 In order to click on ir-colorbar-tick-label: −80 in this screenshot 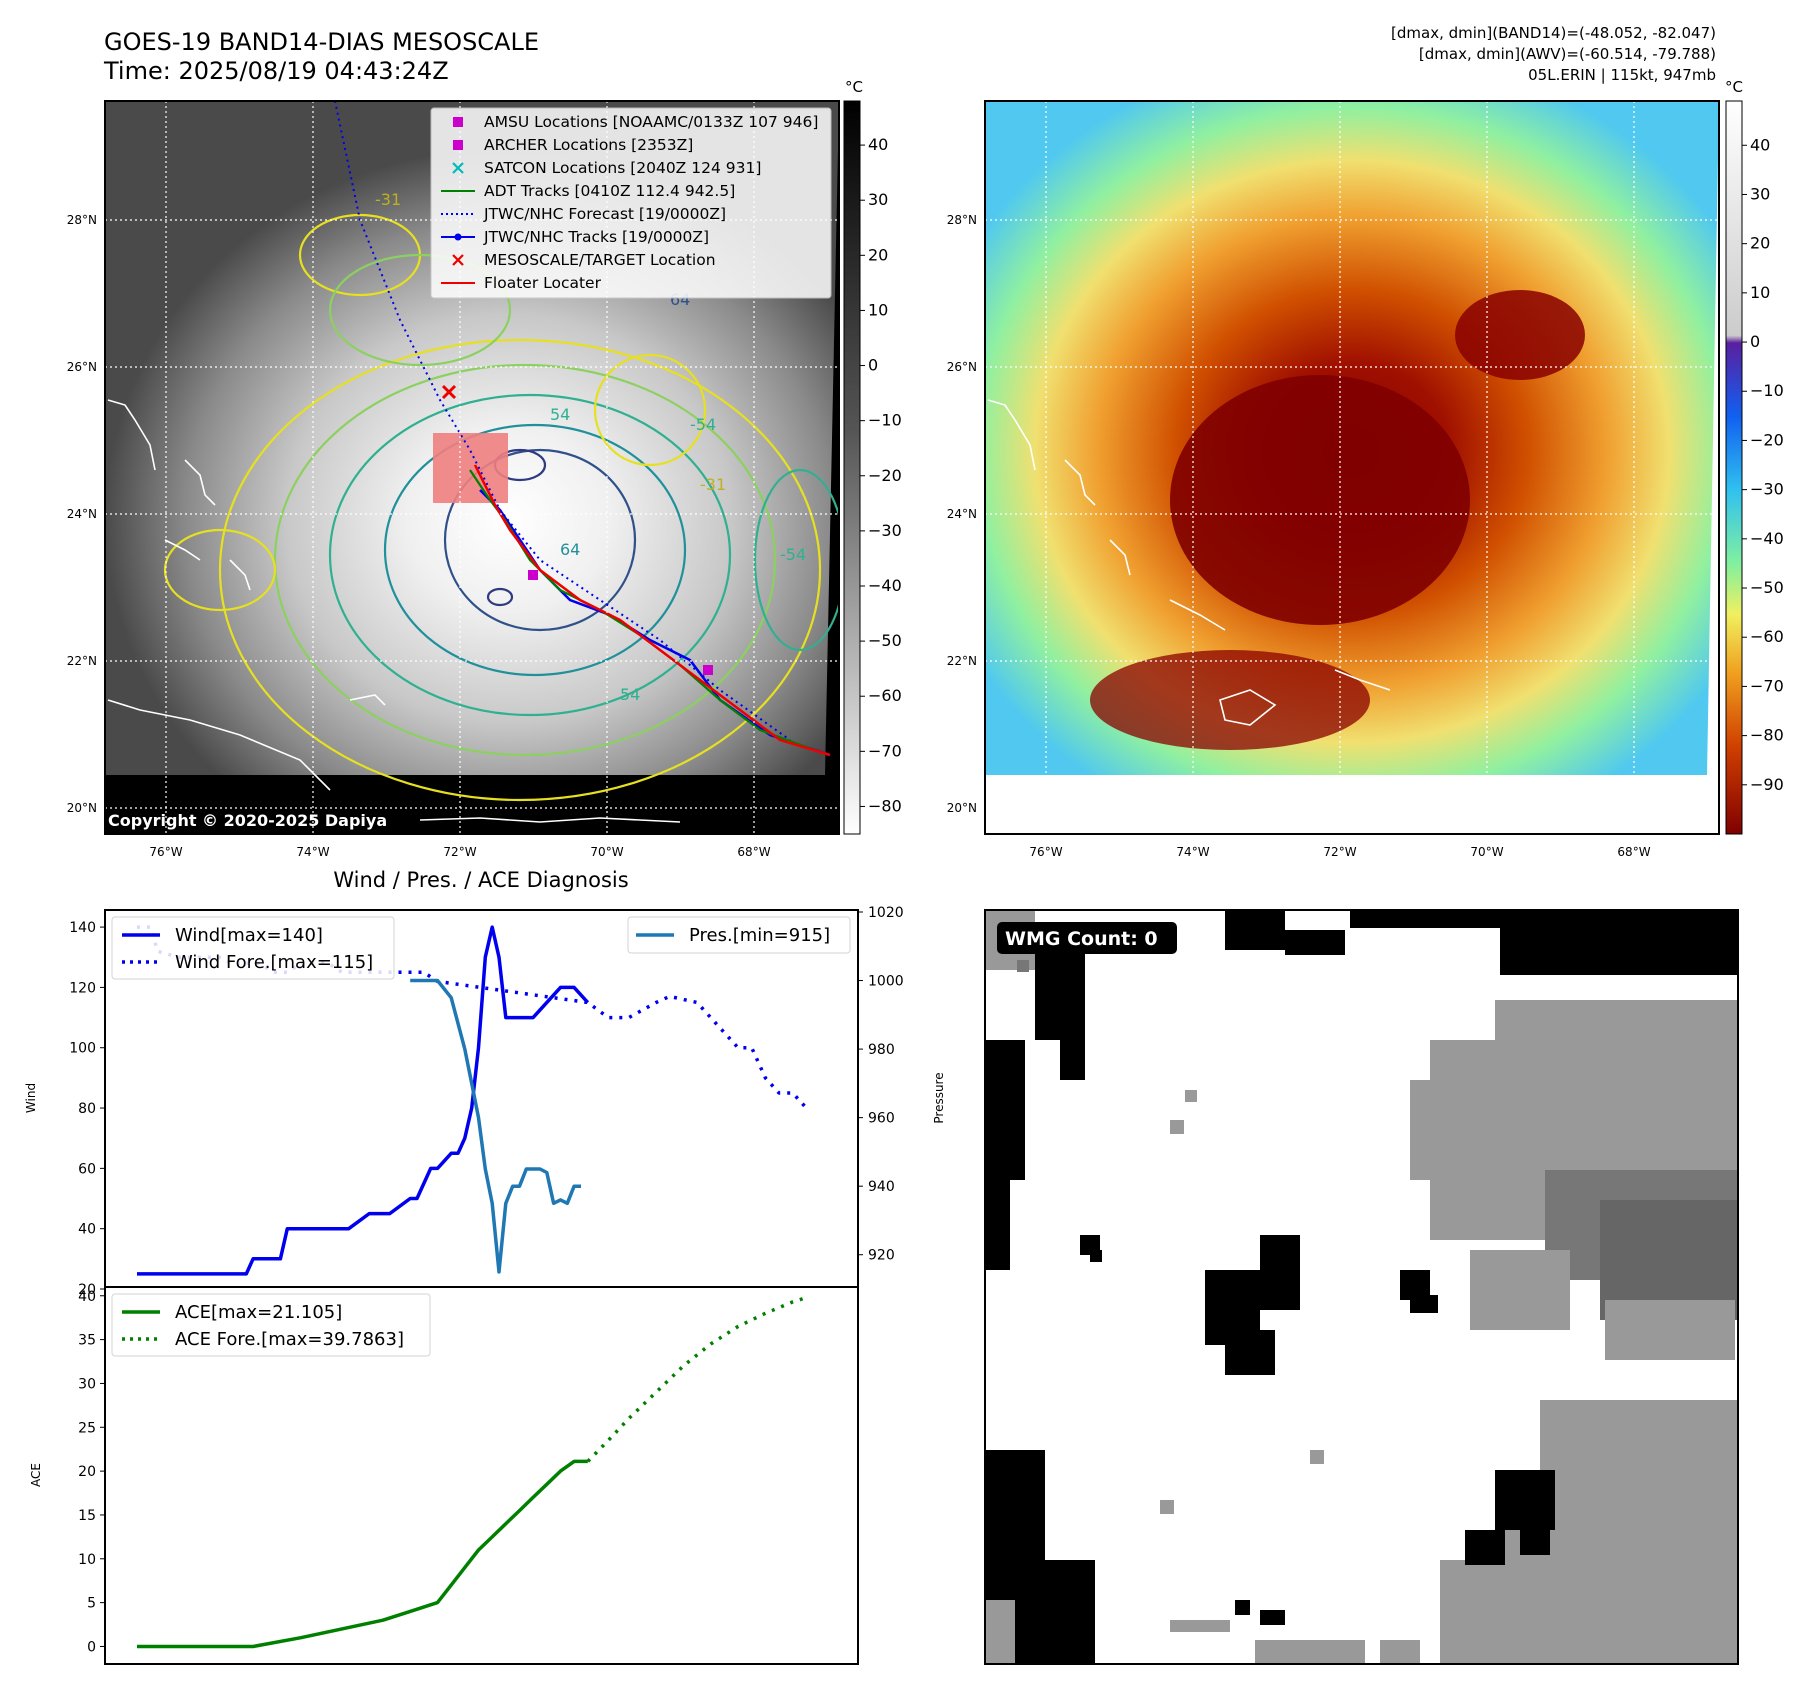, I will do `click(885, 805)`.